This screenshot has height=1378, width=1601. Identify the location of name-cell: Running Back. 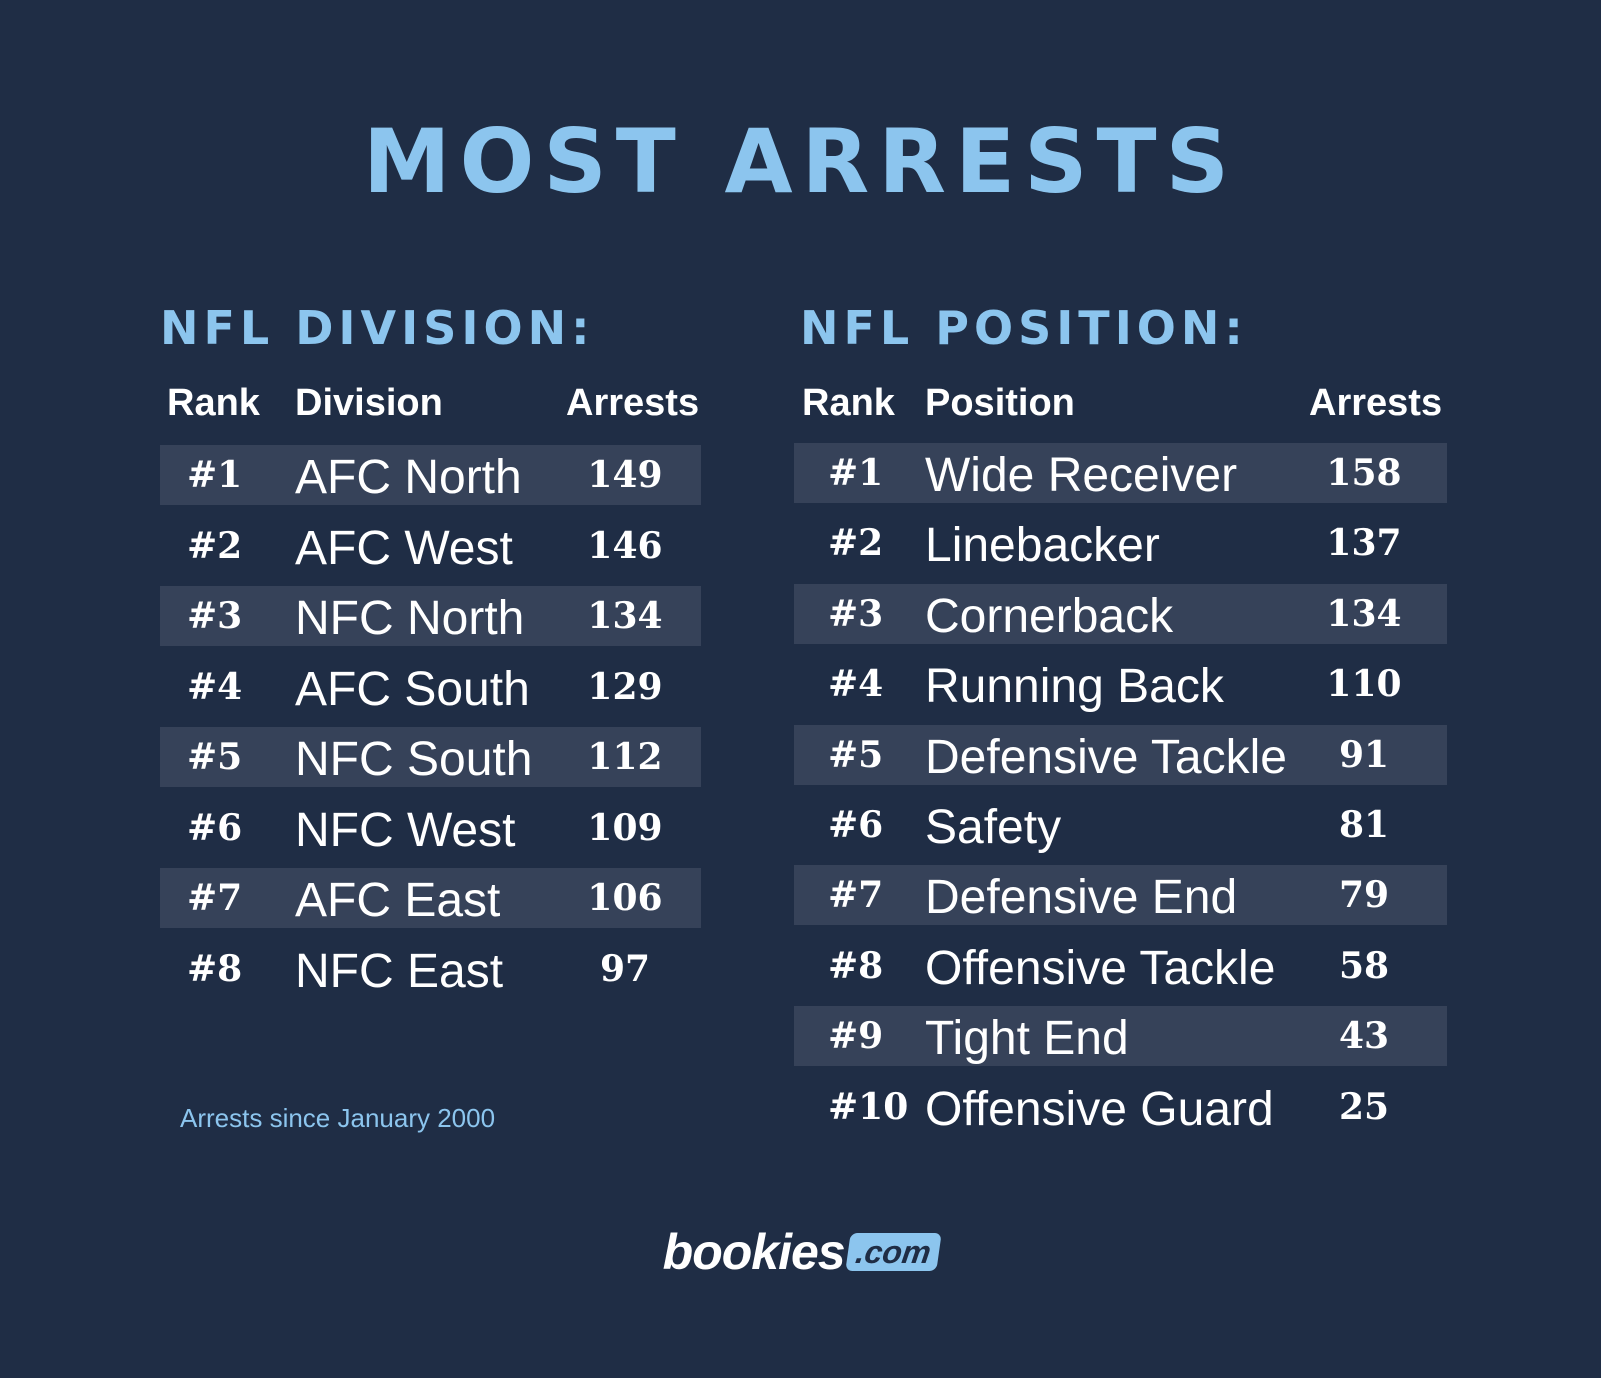
(1074, 687).